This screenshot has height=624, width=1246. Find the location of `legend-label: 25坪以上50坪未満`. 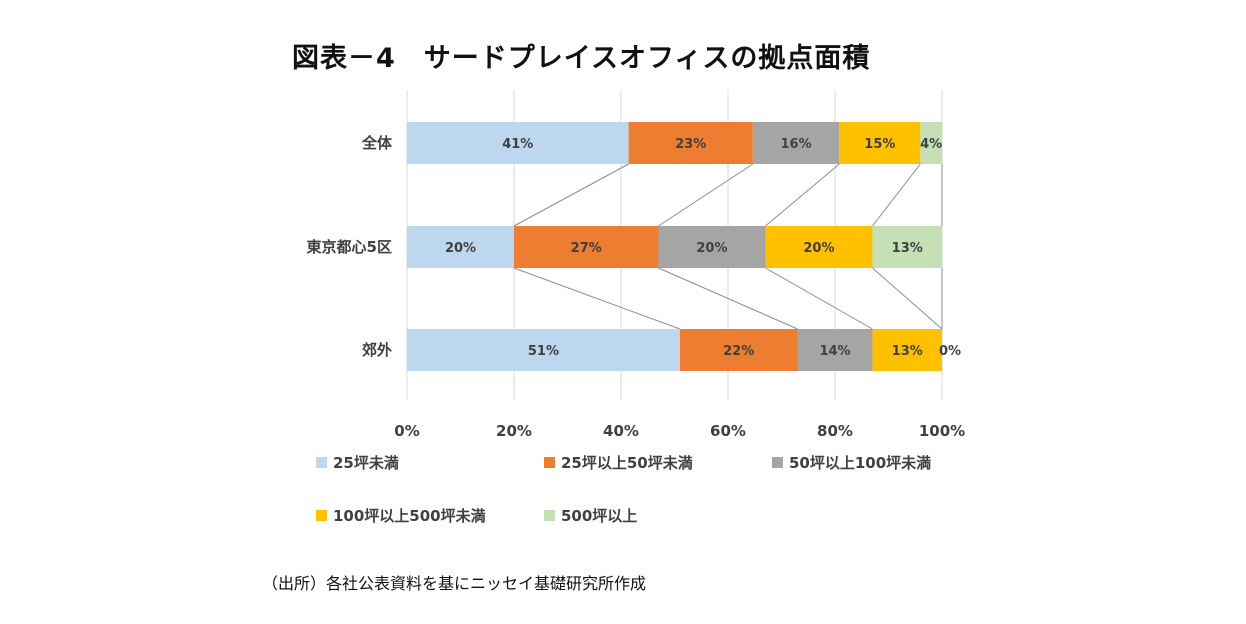

legend-label: 25坪以上50坪未満 is located at coordinates (627, 463).